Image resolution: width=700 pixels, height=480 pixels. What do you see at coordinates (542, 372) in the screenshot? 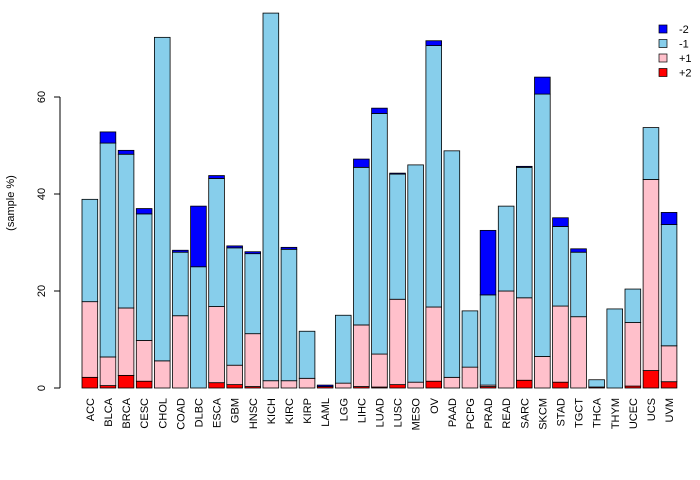
I see `bar-skcm-plus1` at bounding box center [542, 372].